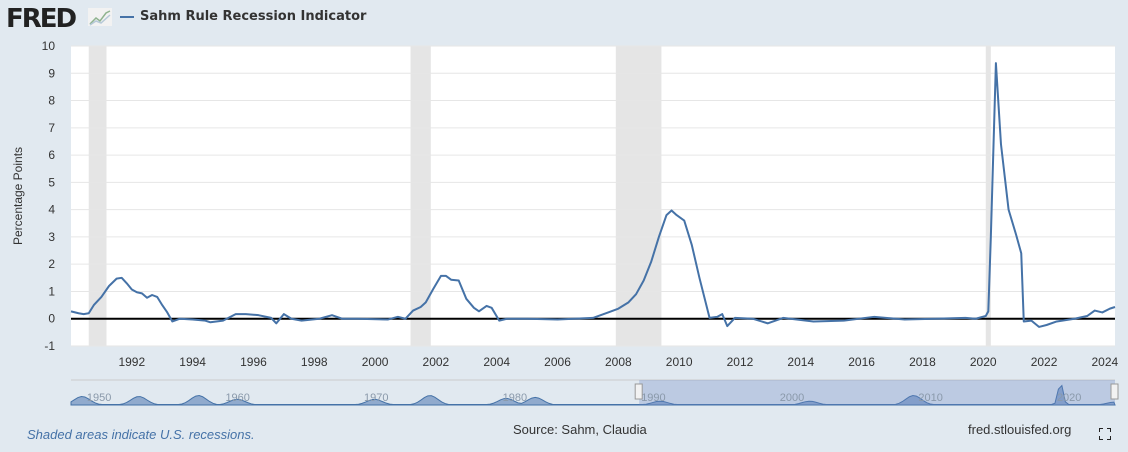  What do you see at coordinates (800, 362) in the screenshot?
I see `x-tick-label: 2014` at bounding box center [800, 362].